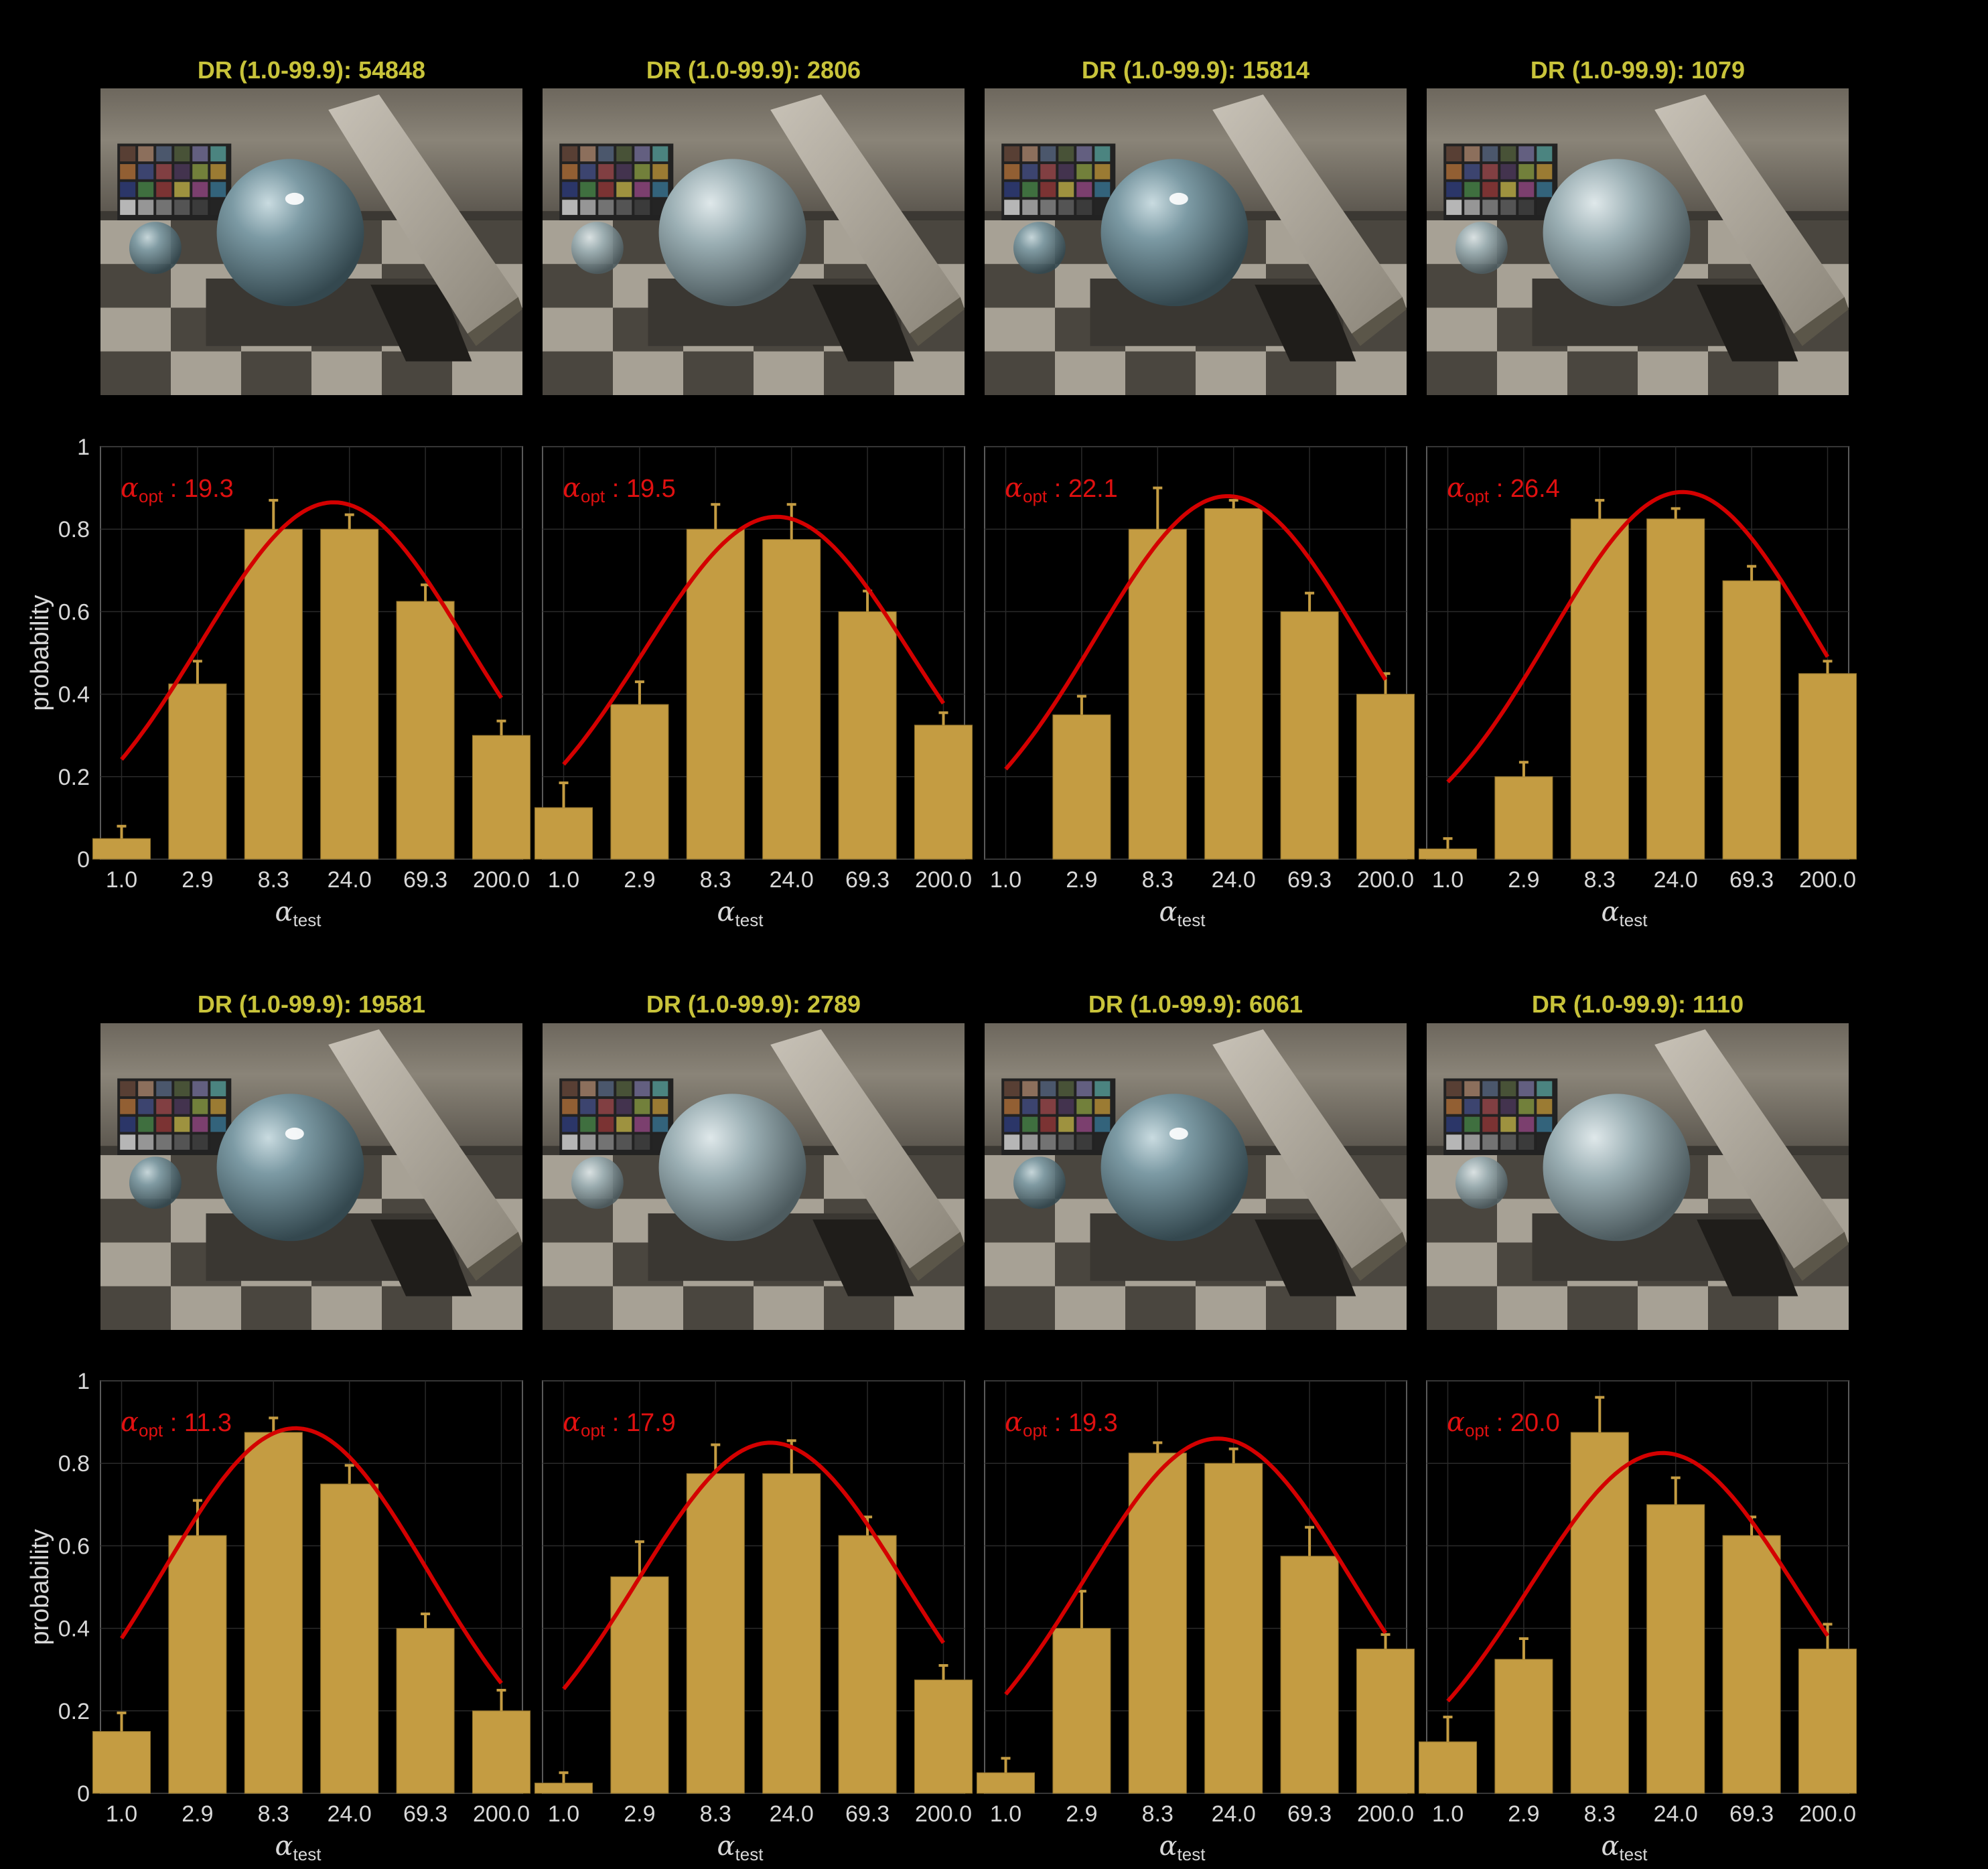 The width and height of the screenshot is (1988, 1869). I want to click on alpha-opt-annotation: αopt : 19.3, so click(1061, 1423).